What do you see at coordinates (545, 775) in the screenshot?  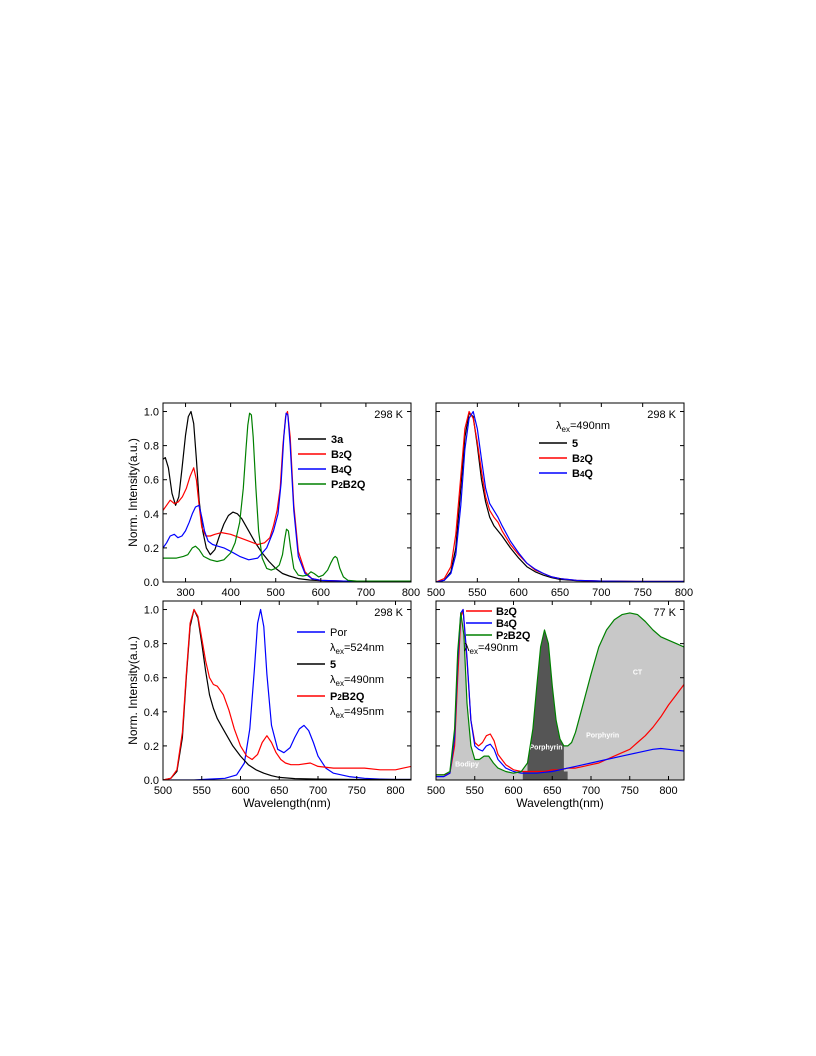 I see `porphyrin-base` at bounding box center [545, 775].